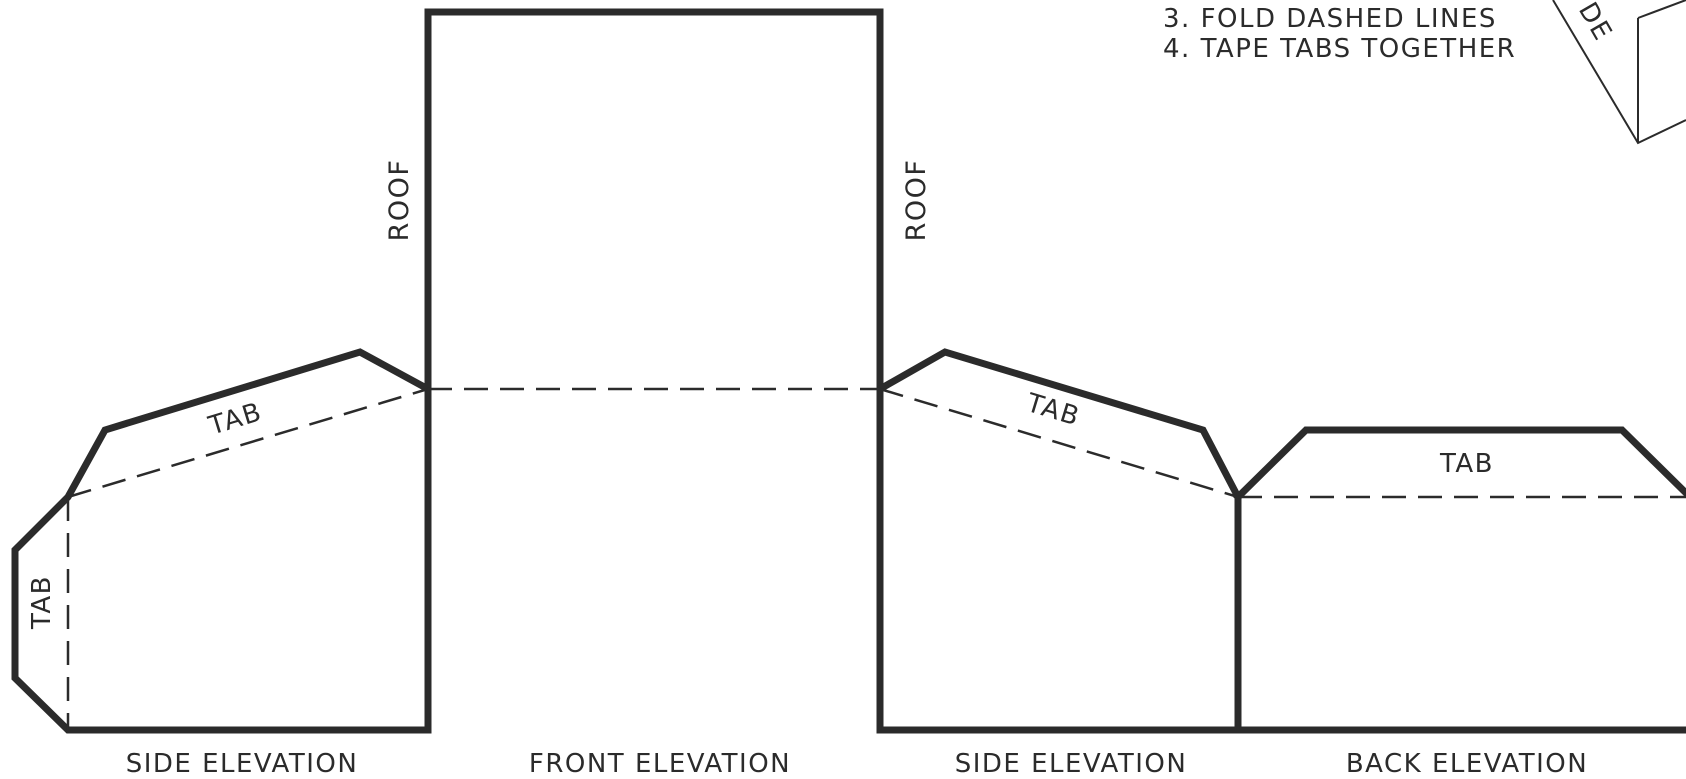 This screenshot has width=1686, height=779. I want to click on roof-label-right: ROOF, so click(916, 200).